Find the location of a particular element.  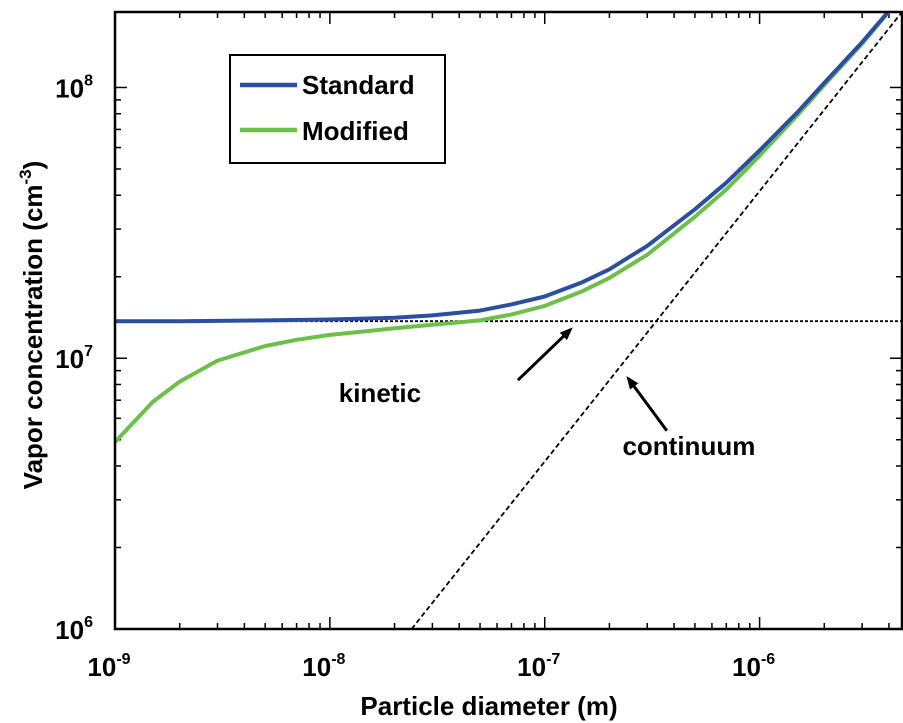

annotations: kinetic continuum is located at coordinates (547, 394).